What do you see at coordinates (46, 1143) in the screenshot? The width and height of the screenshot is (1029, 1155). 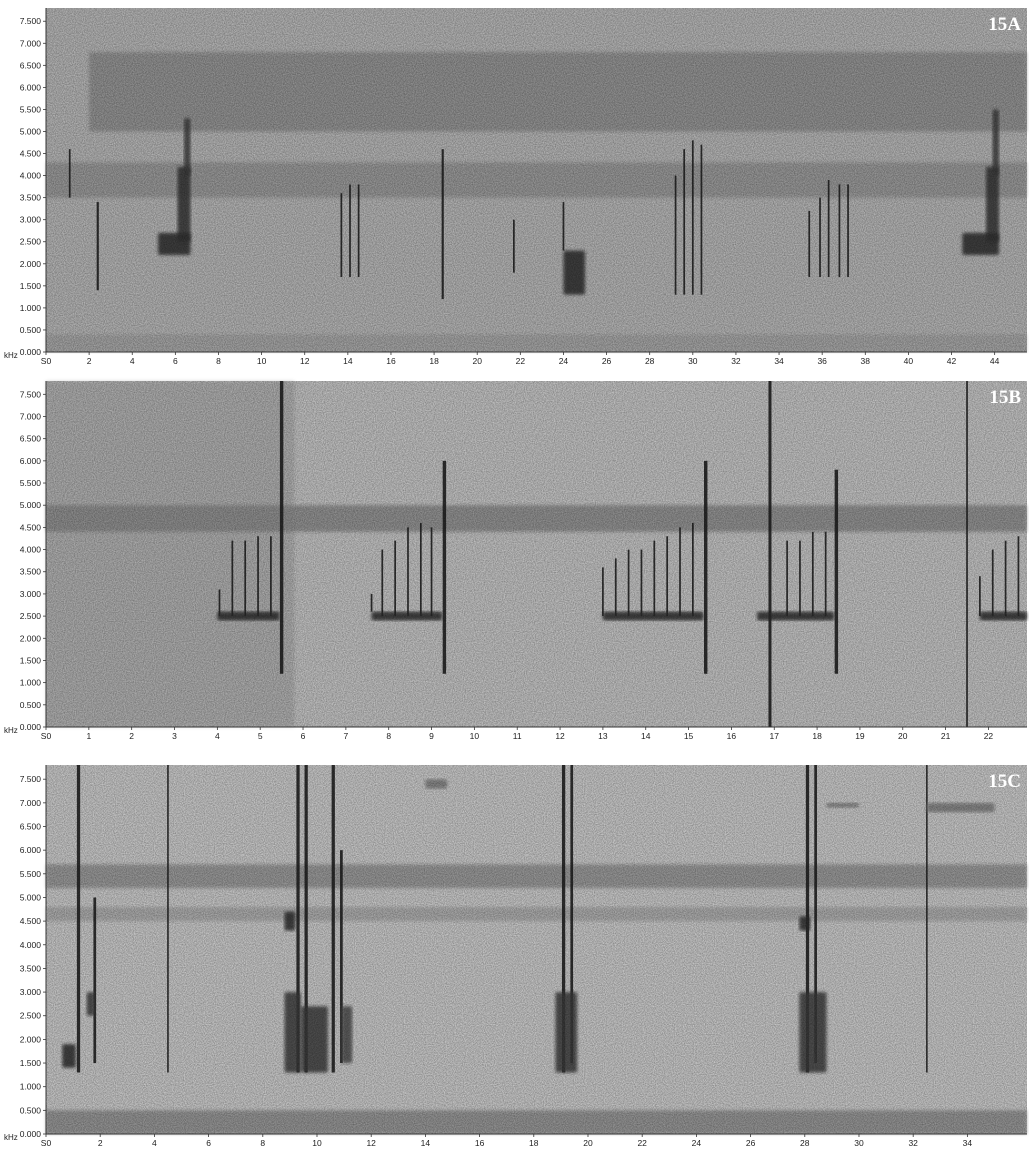 I see `x-tick-label: S0` at bounding box center [46, 1143].